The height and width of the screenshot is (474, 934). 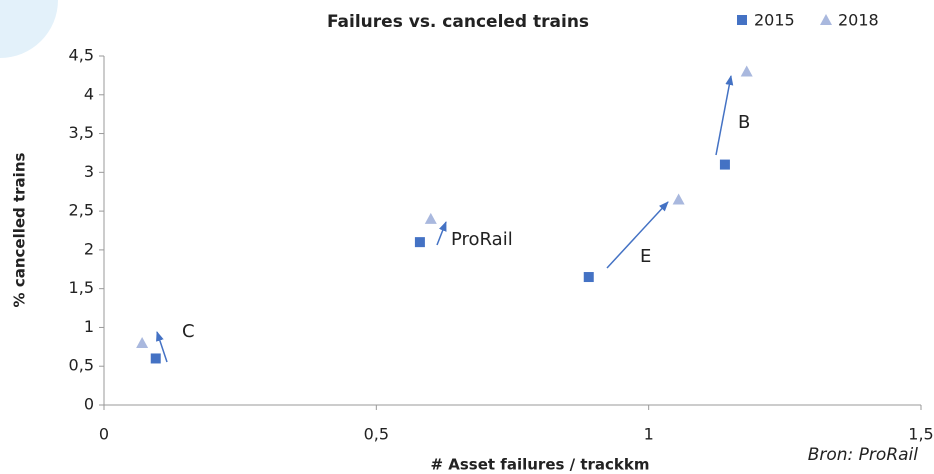 I want to click on x-tick-label: 1,5, so click(x=920, y=434).